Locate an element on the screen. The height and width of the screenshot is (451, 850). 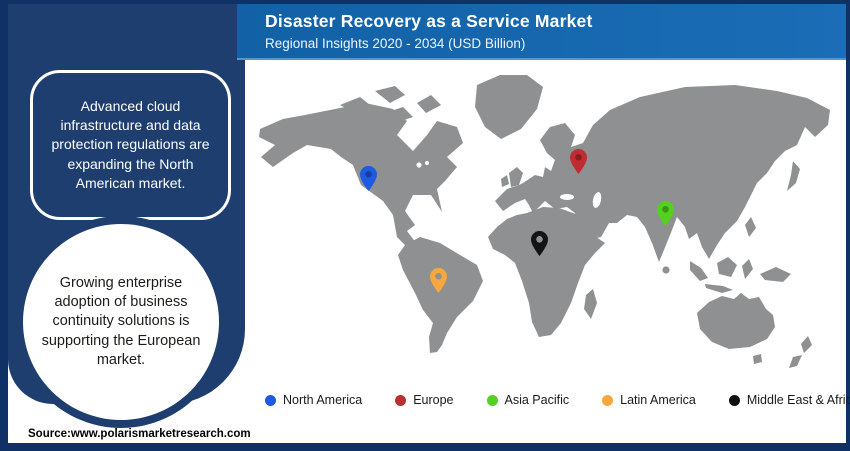
map-pin-asia-pacific is located at coordinates (665, 213).